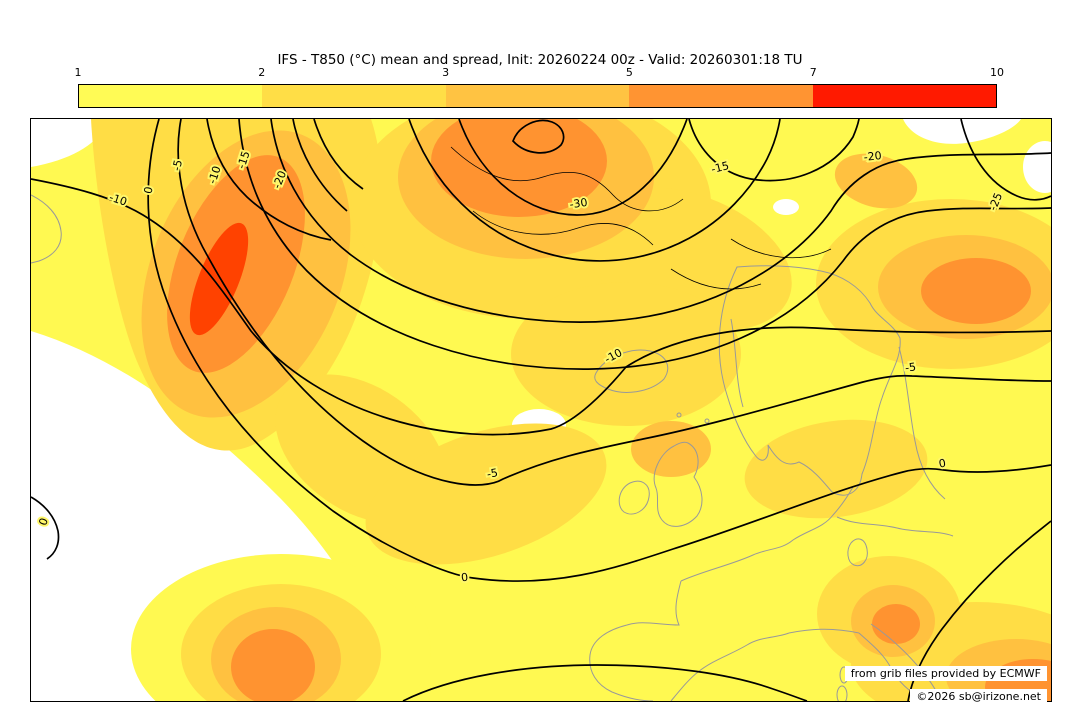  Describe the element at coordinates (273, 665) in the screenshot. I see `spread-l4-bottomblob` at that location.